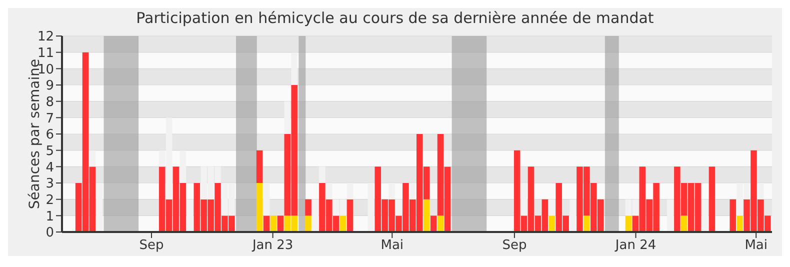 Image resolution: width=790 pixels, height=267 pixels. Describe the element at coordinates (45, 53) in the screenshot. I see `y-tick-label: 11` at that location.